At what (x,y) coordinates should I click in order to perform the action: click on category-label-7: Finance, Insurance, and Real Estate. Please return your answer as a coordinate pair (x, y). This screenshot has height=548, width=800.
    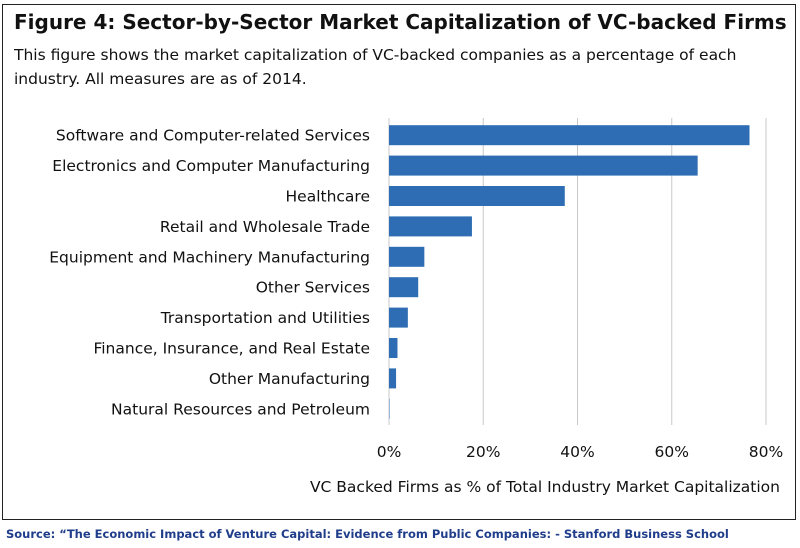
    Looking at the image, I should click on (231, 349).